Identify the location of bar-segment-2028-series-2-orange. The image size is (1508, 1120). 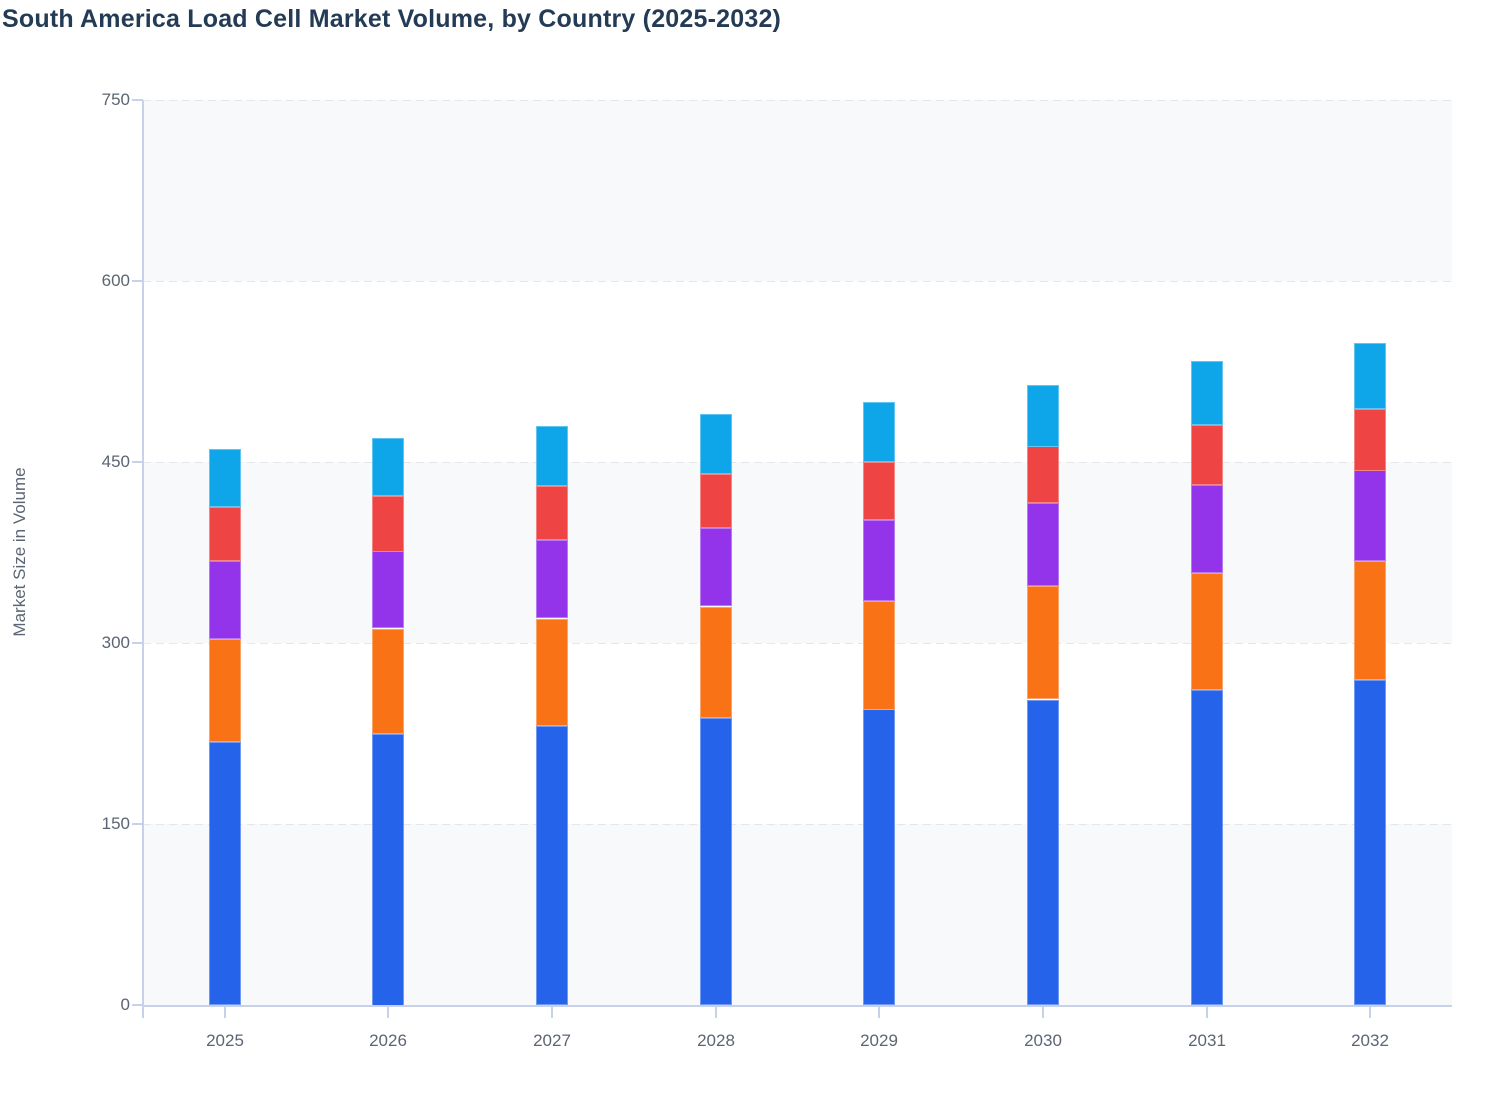
(716, 662).